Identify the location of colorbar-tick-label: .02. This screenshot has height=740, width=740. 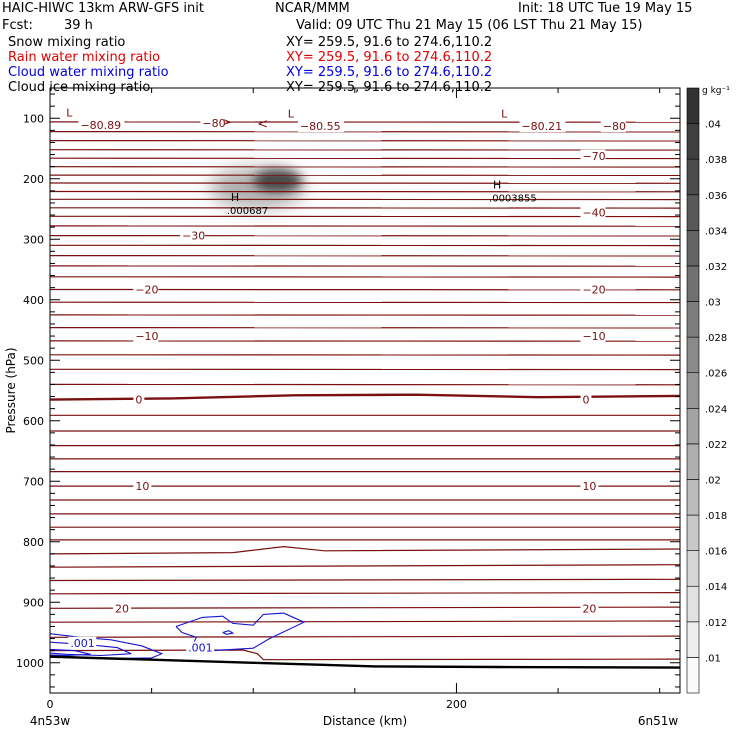
(713, 480).